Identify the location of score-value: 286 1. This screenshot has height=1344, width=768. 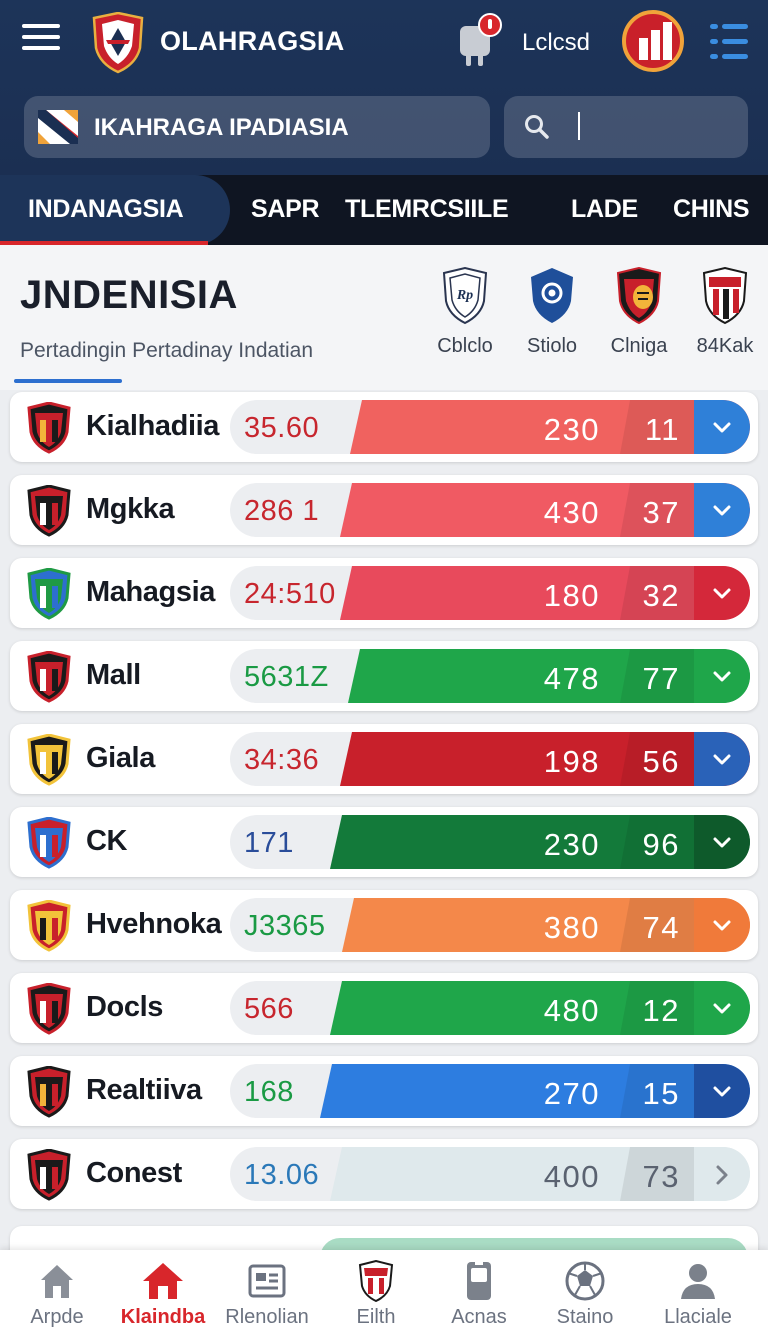
(282, 511).